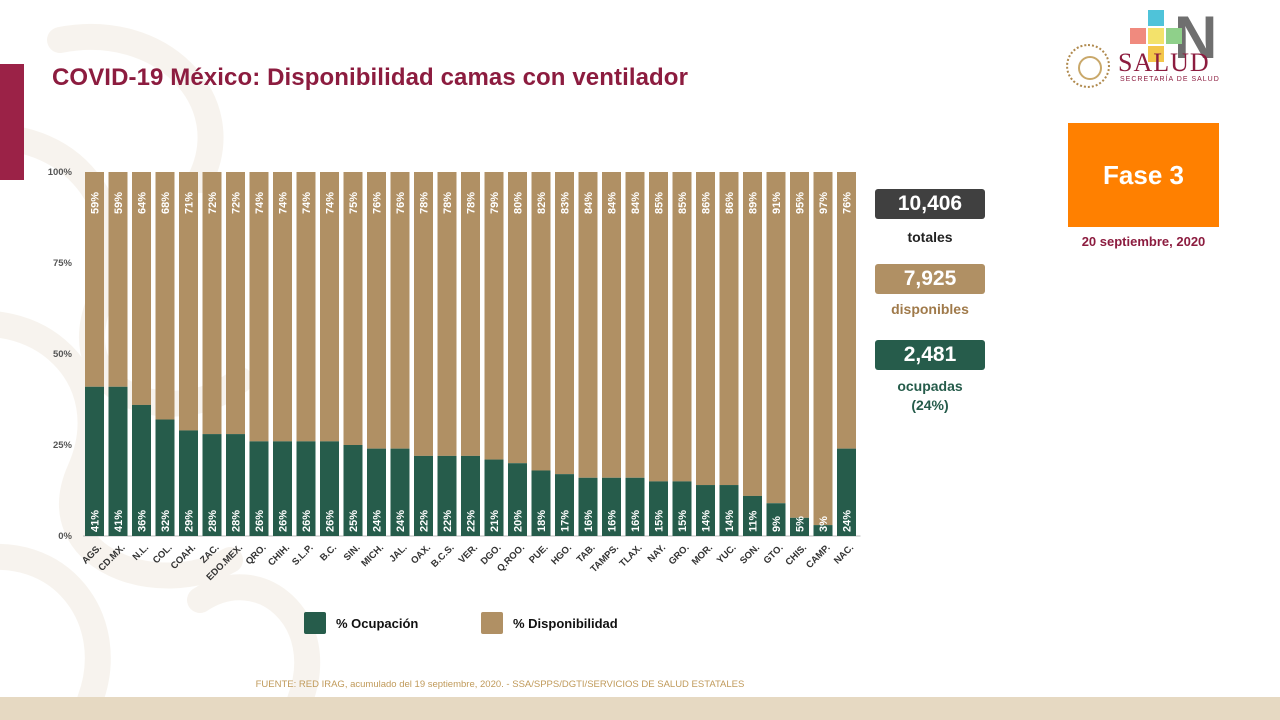 Image resolution: width=1280 pixels, height=720 pixels. I want to click on bar-label-available: 79%, so click(495, 203).